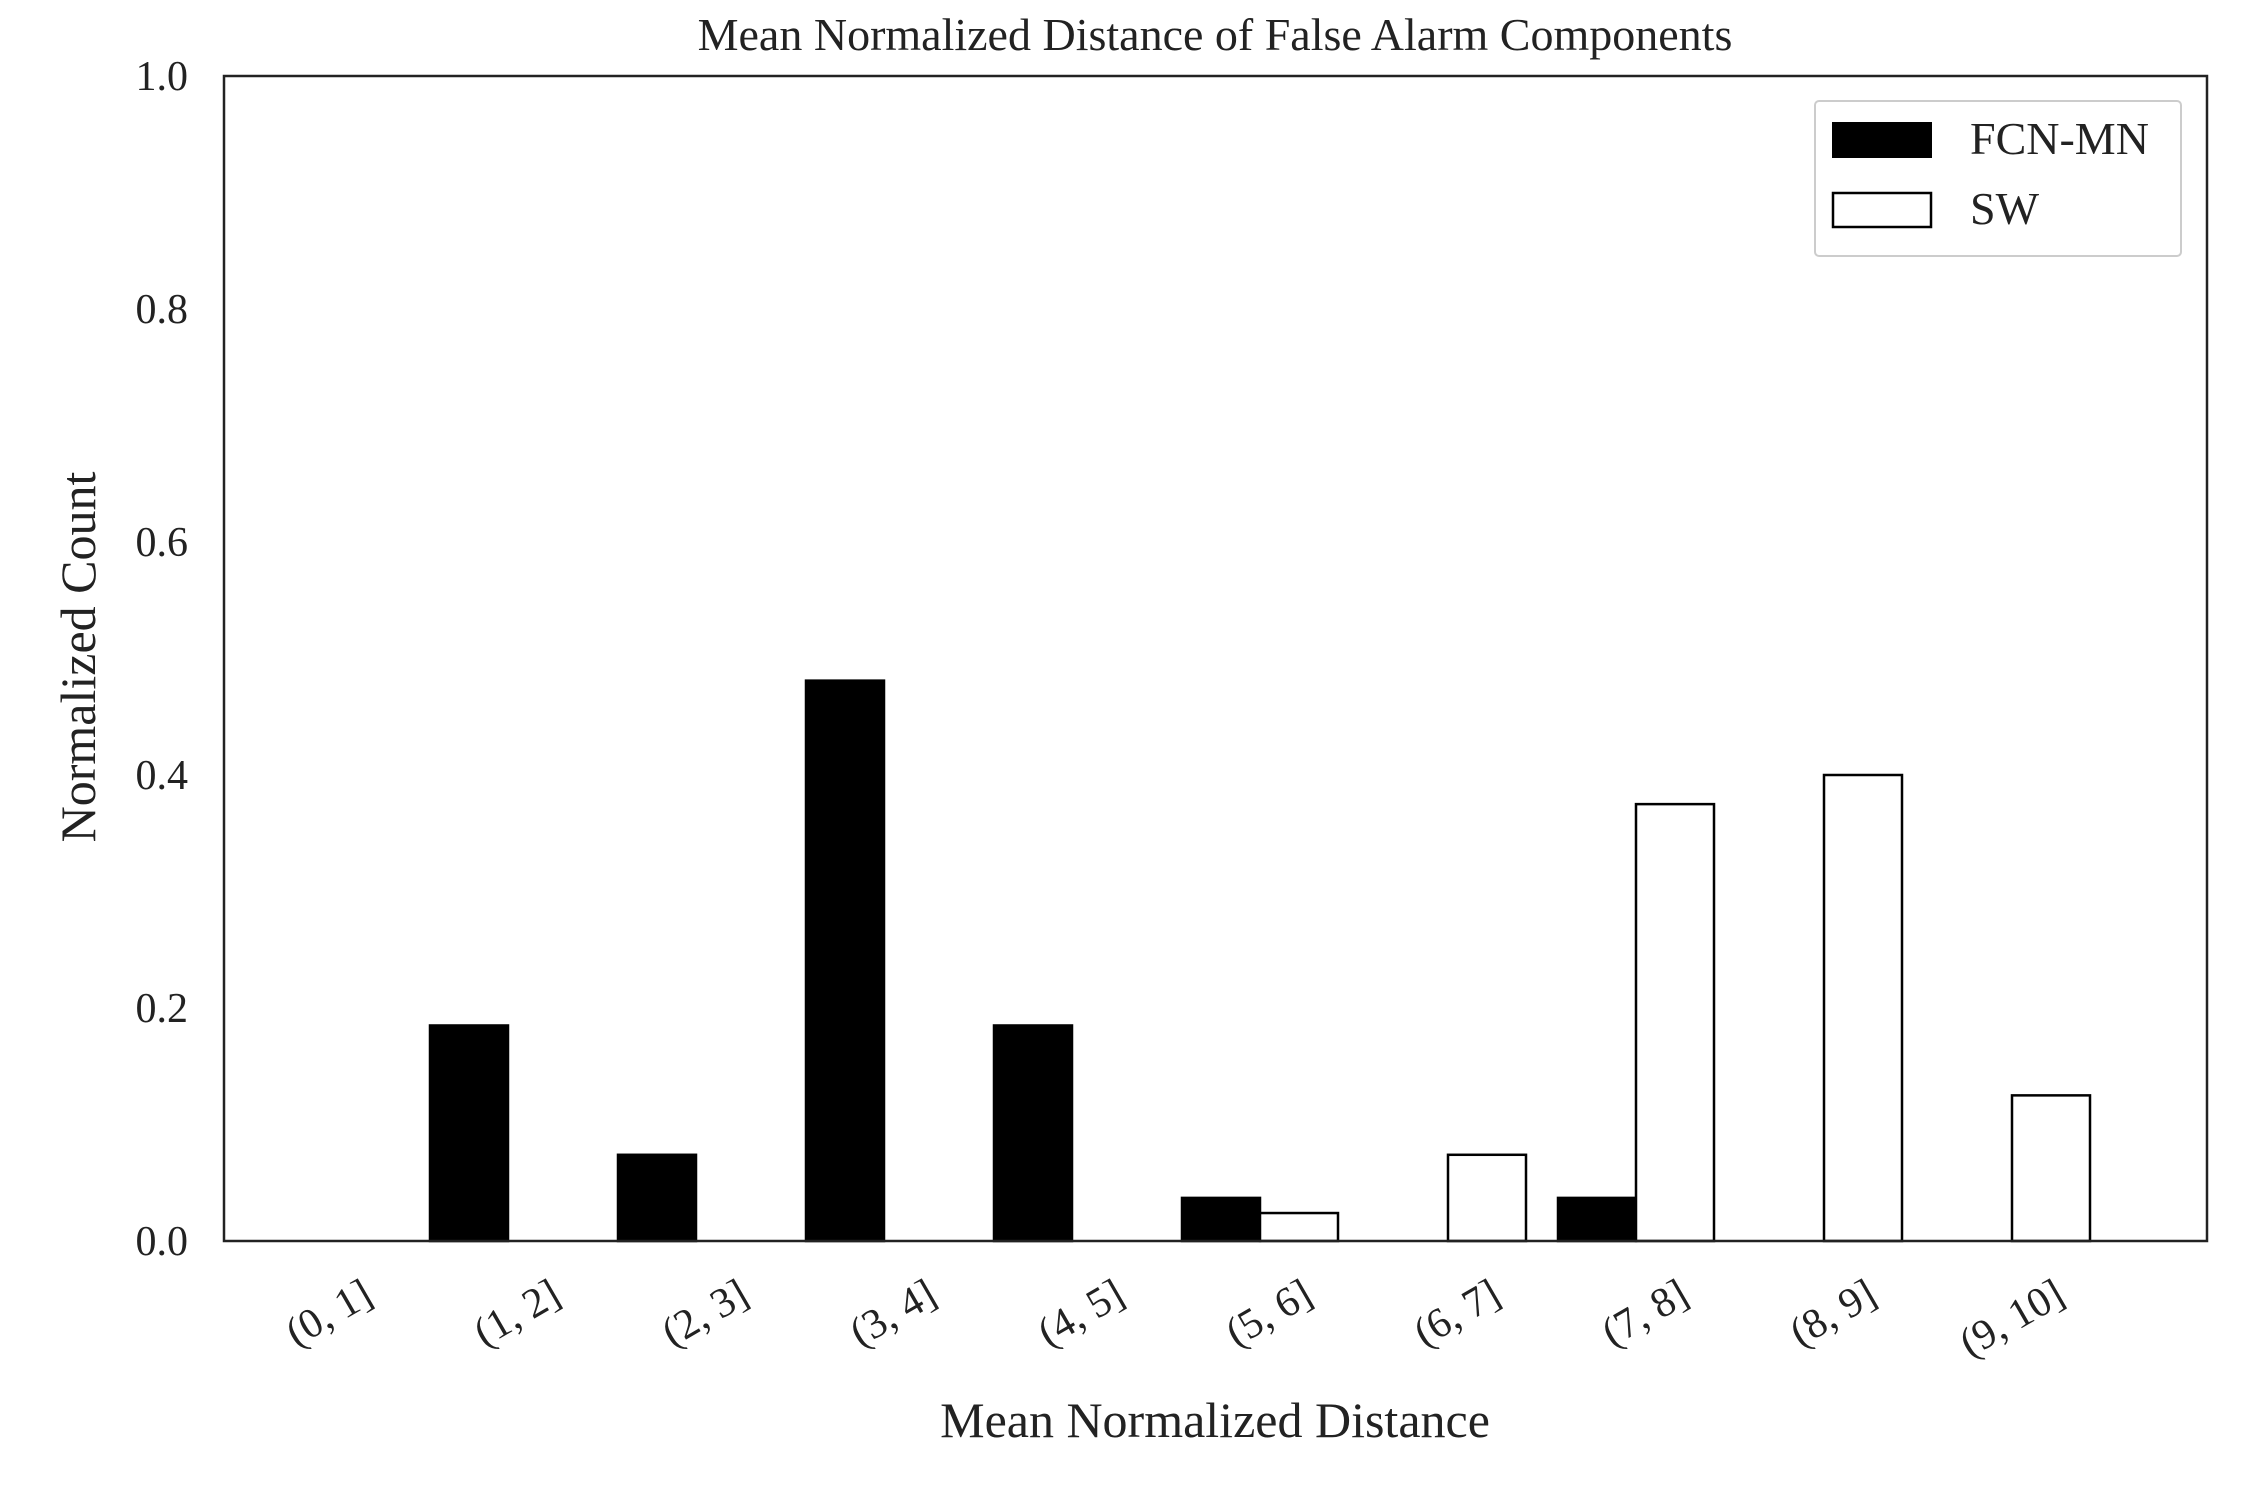 The width and height of the screenshot is (2250, 1500). I want to click on x-tick-label: (4, 5], so click(1081, 1313).